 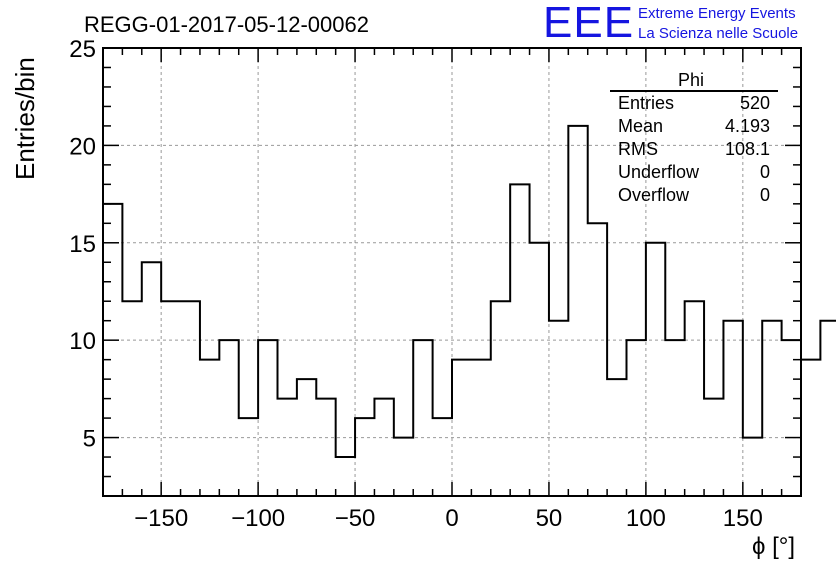 What do you see at coordinates (654, 195) in the screenshot?
I see `stats-label-overflow: Overflow` at bounding box center [654, 195].